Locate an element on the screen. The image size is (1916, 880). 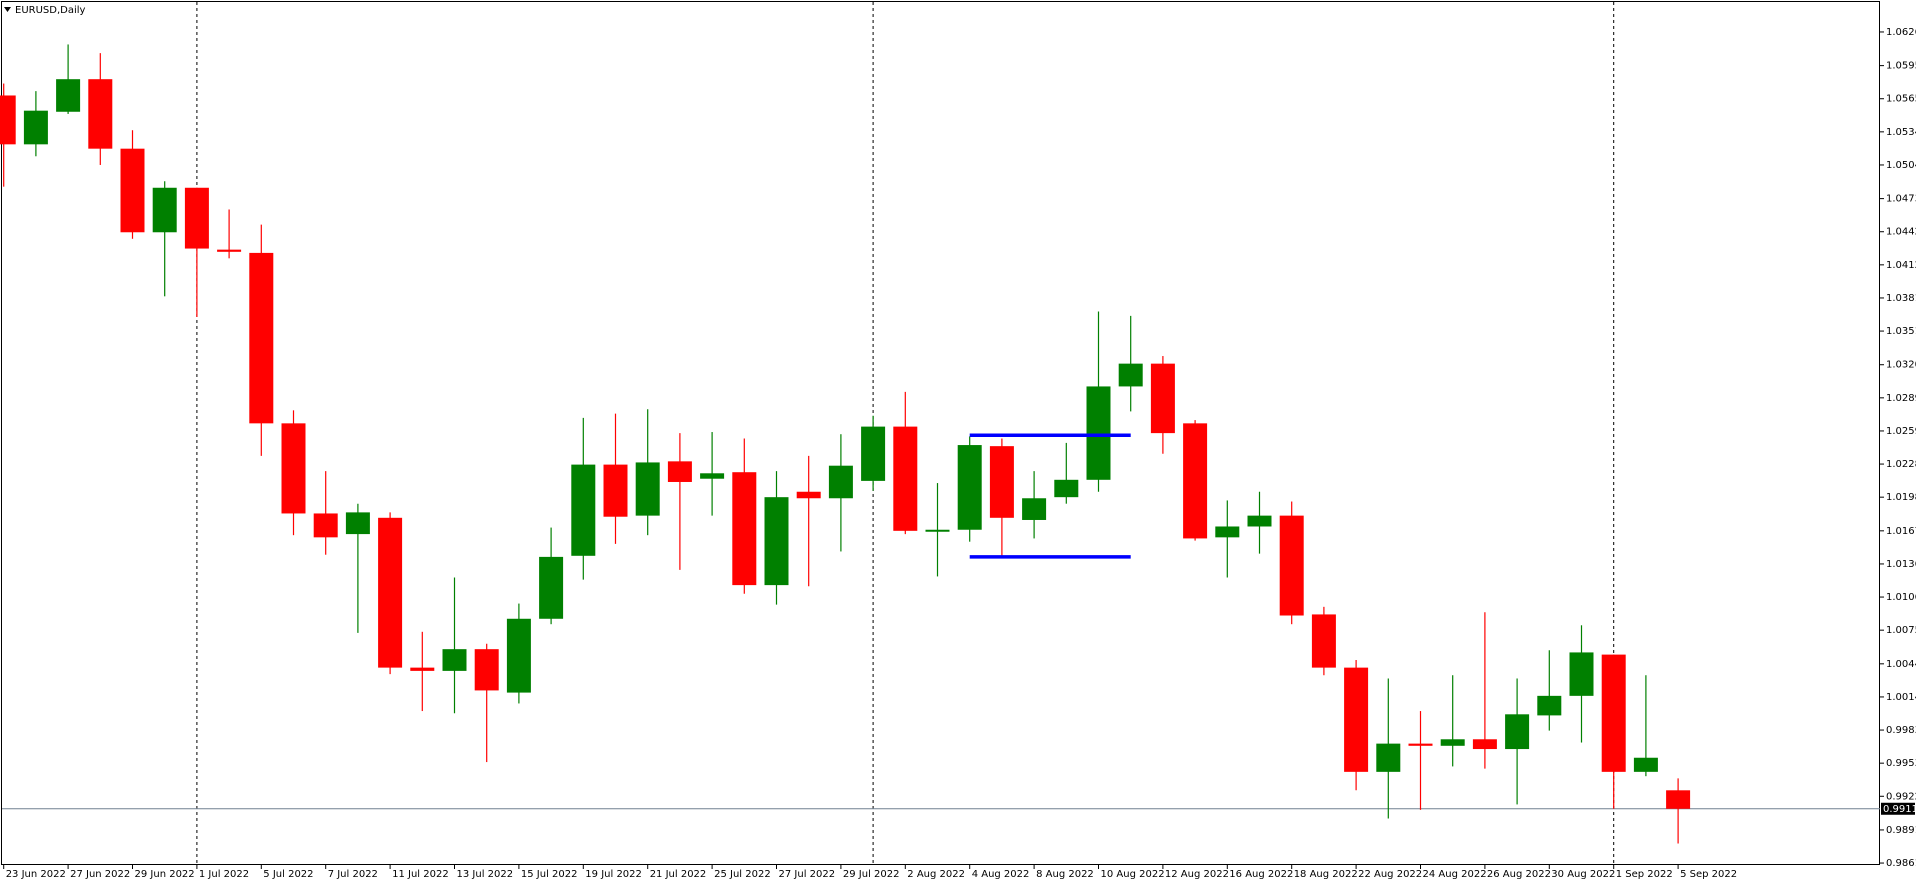
x-tick-label: 24 Aug 2022 is located at coordinates (1455, 874).